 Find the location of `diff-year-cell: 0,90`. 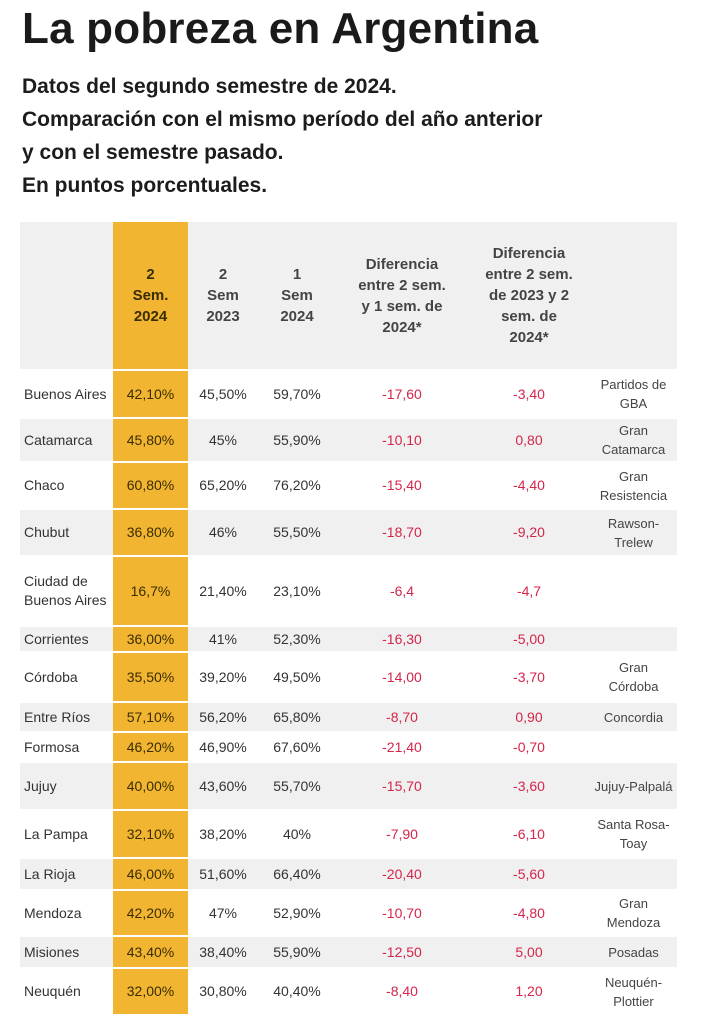

diff-year-cell: 0,90 is located at coordinates (529, 716).